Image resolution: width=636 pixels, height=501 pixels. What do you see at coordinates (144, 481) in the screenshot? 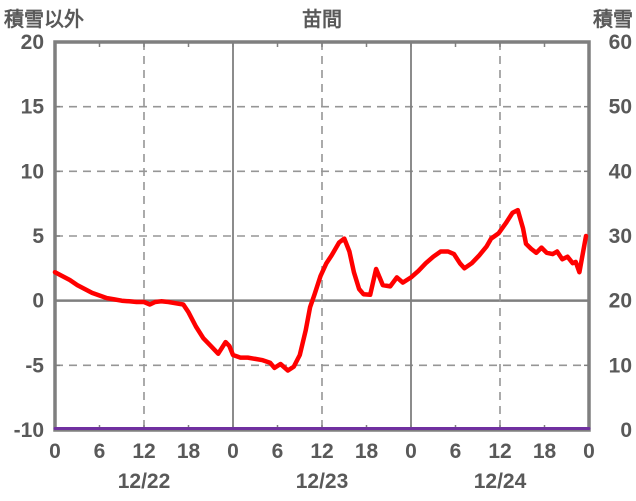
I see `x-axis-date-label: 12/22` at bounding box center [144, 481].